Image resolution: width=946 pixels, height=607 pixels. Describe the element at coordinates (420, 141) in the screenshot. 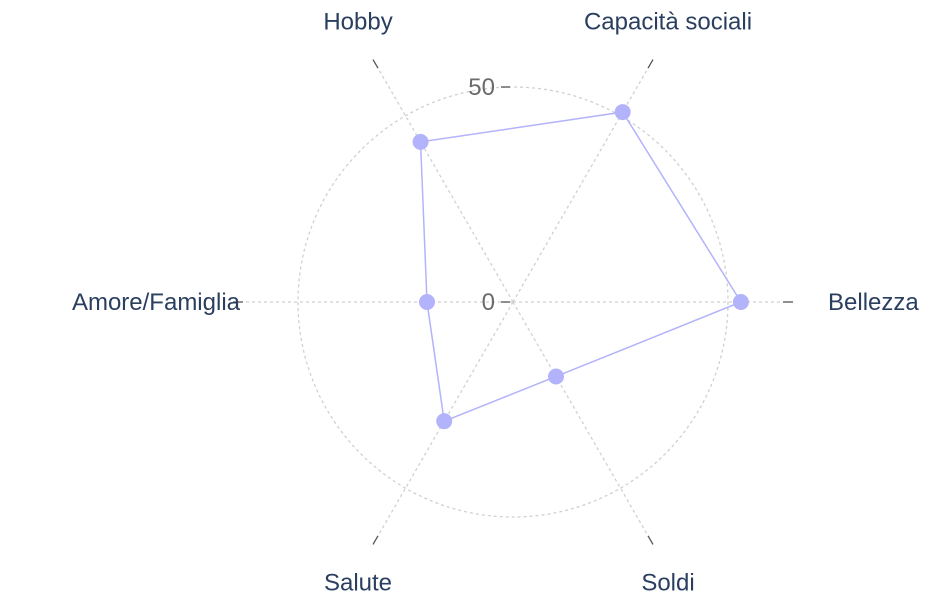

I see `data-point-hobby` at that location.